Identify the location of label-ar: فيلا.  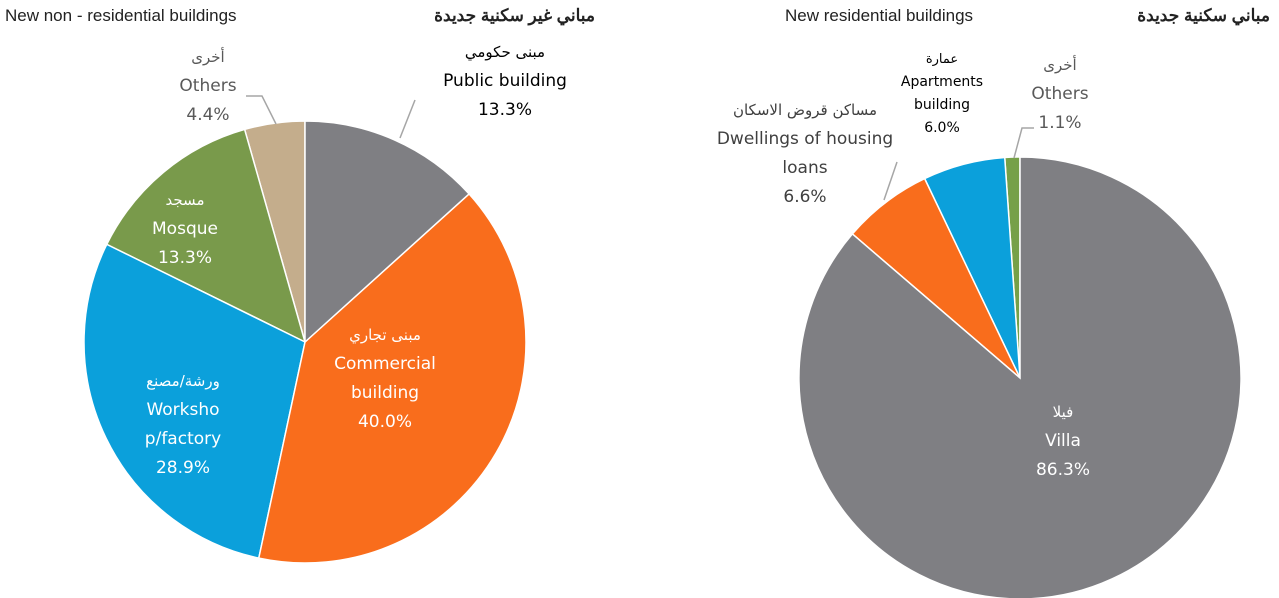
(1063, 412).